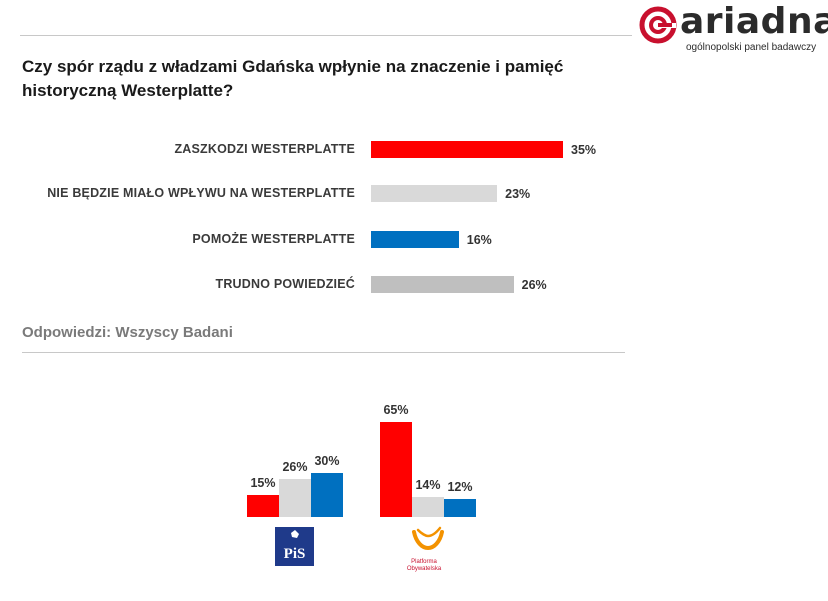 Image resolution: width=828 pixels, height=601 pixels. What do you see at coordinates (428, 484) in the screenshot?
I see `data-label: 14%` at bounding box center [428, 484].